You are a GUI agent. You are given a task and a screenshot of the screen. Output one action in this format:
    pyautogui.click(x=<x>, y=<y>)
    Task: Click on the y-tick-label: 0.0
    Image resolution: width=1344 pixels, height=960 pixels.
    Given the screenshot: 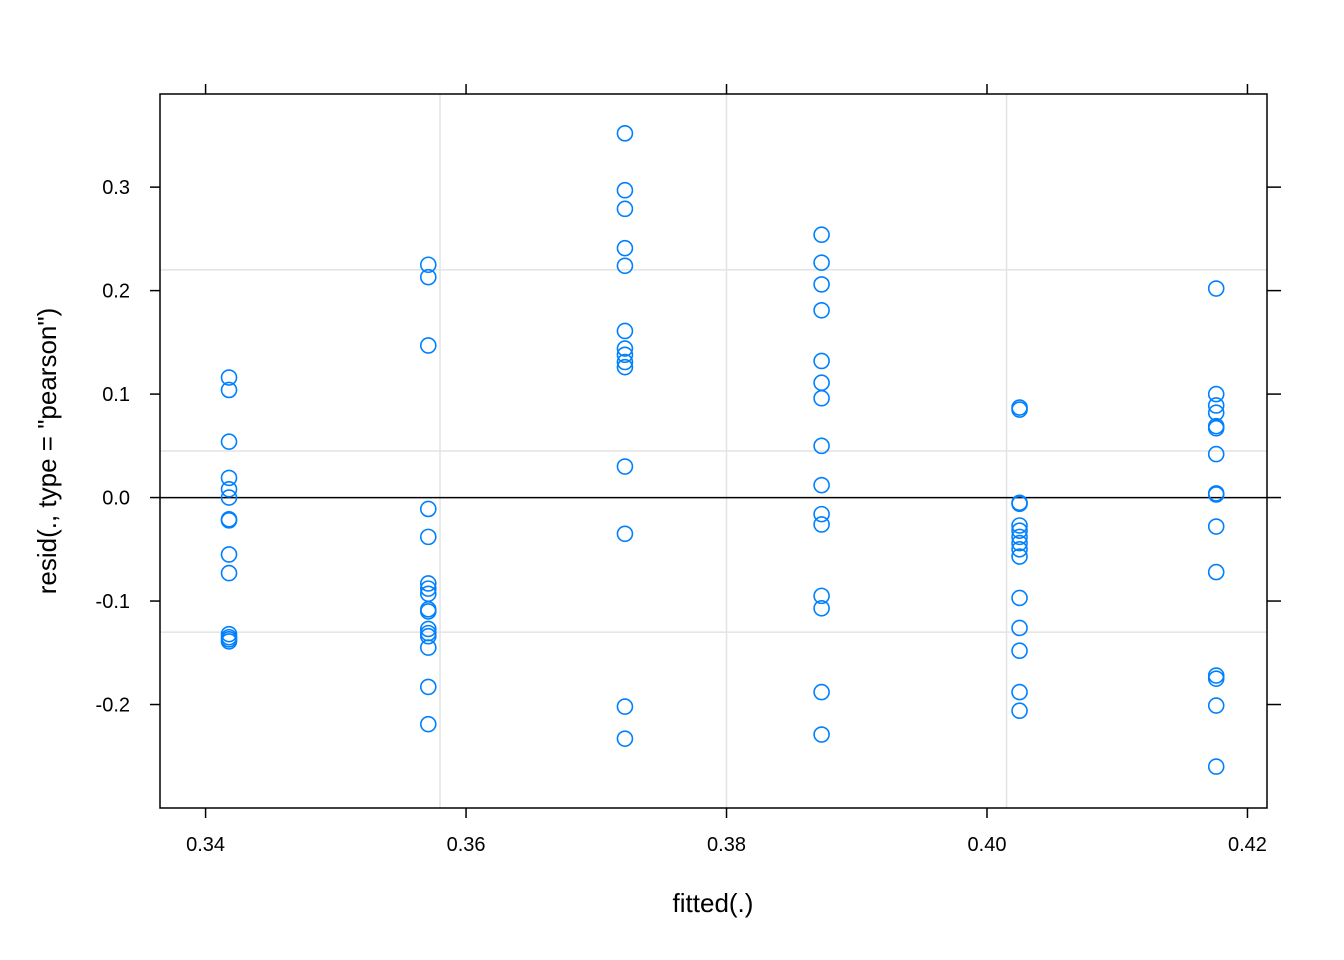 What is the action you would take?
    pyautogui.click(x=116, y=499)
    